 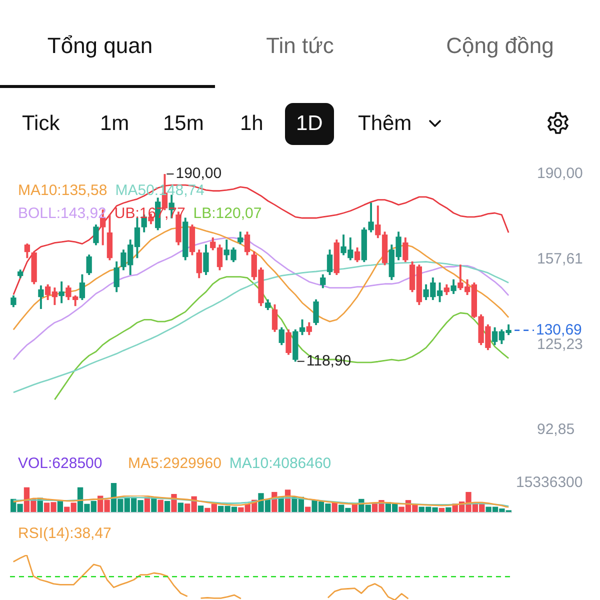 What do you see at coordinates (252, 123) in the screenshot?
I see `text: 1h` at bounding box center [252, 123].